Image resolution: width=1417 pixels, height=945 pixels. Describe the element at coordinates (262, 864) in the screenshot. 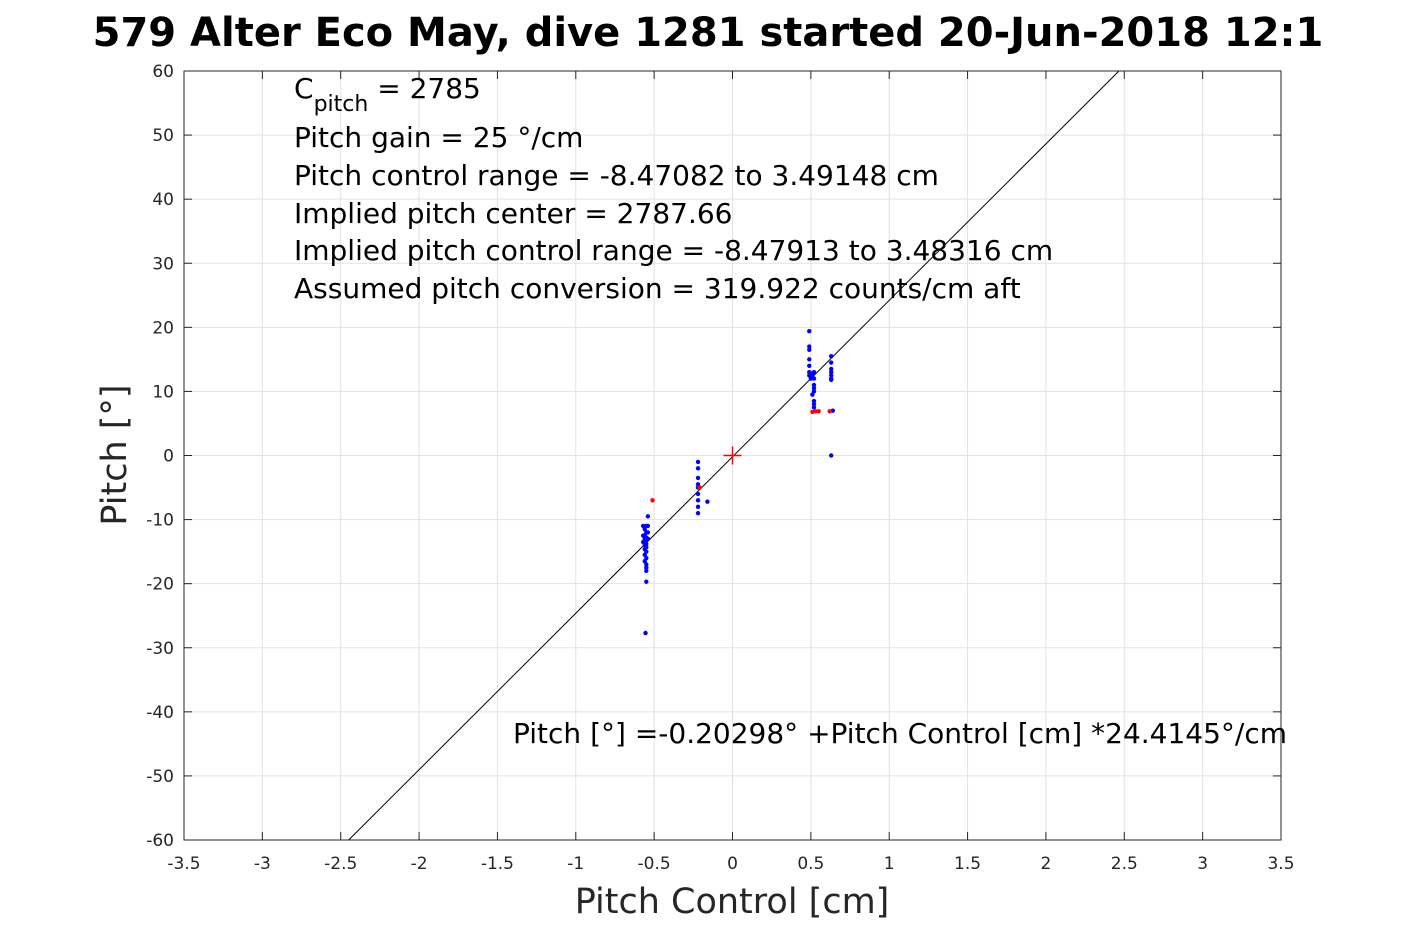

I see `x-tick-label: -3` at that location.